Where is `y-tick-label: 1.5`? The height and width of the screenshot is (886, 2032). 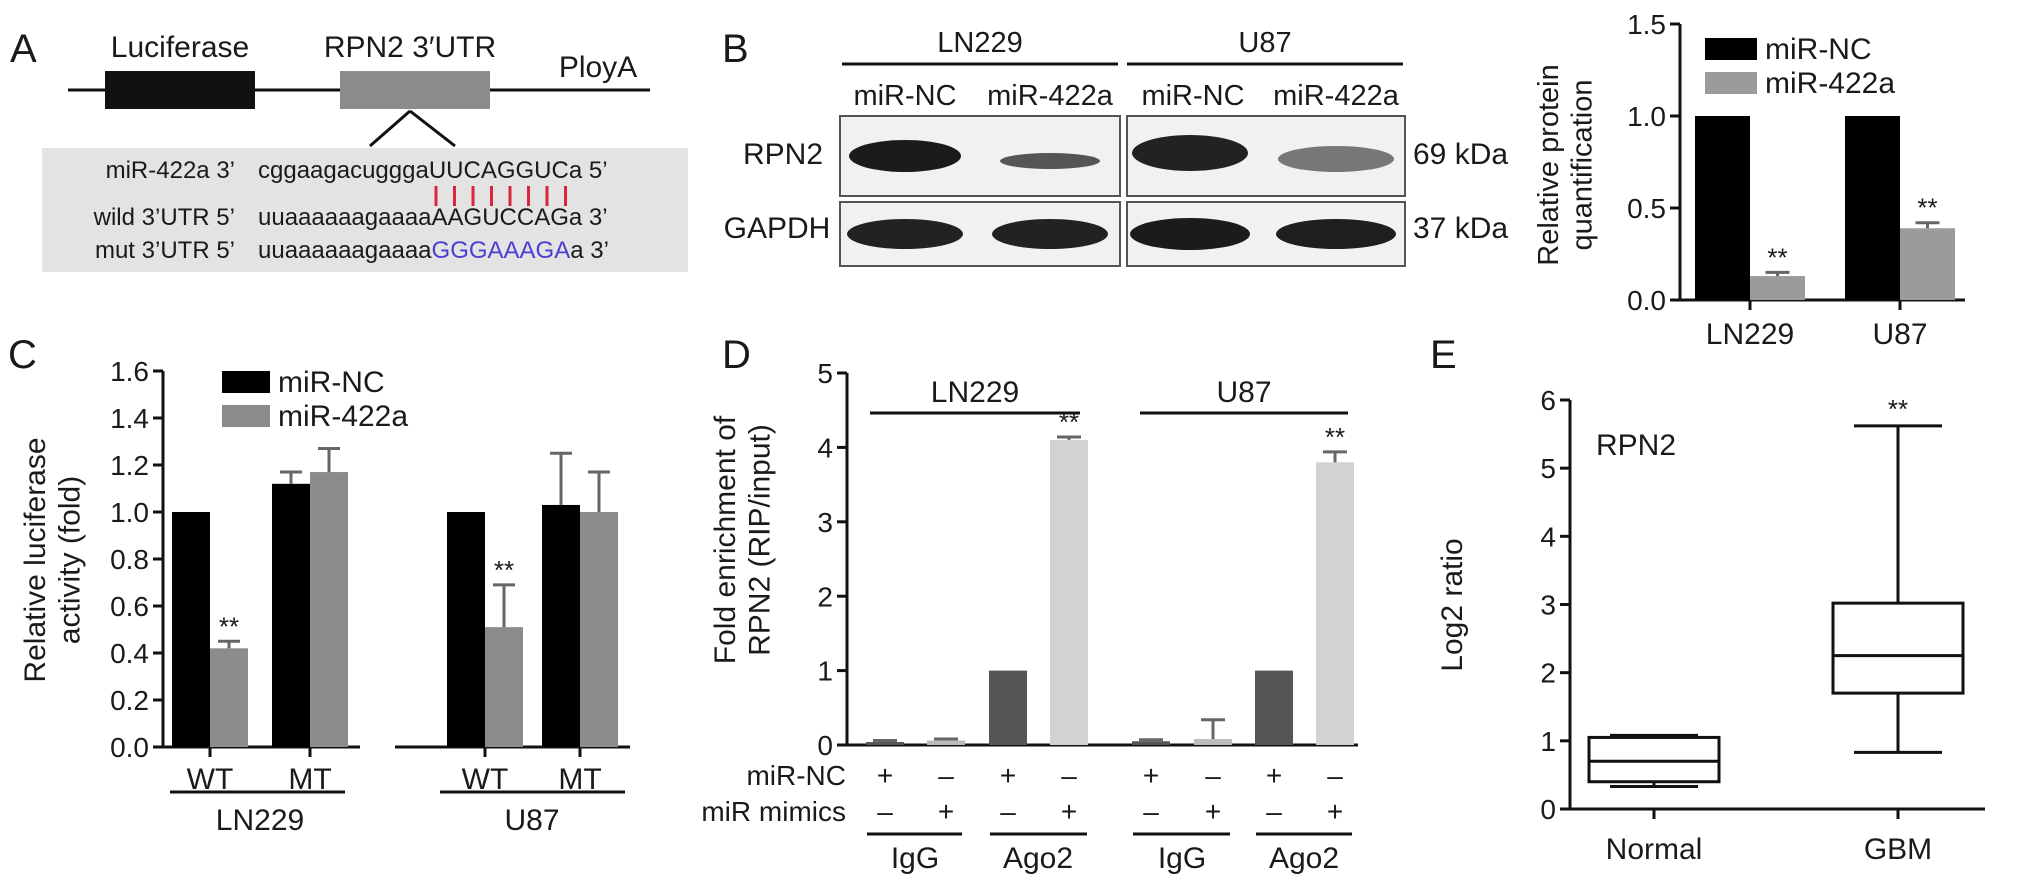
y-tick-label: 1.5 is located at coordinates (1646, 24).